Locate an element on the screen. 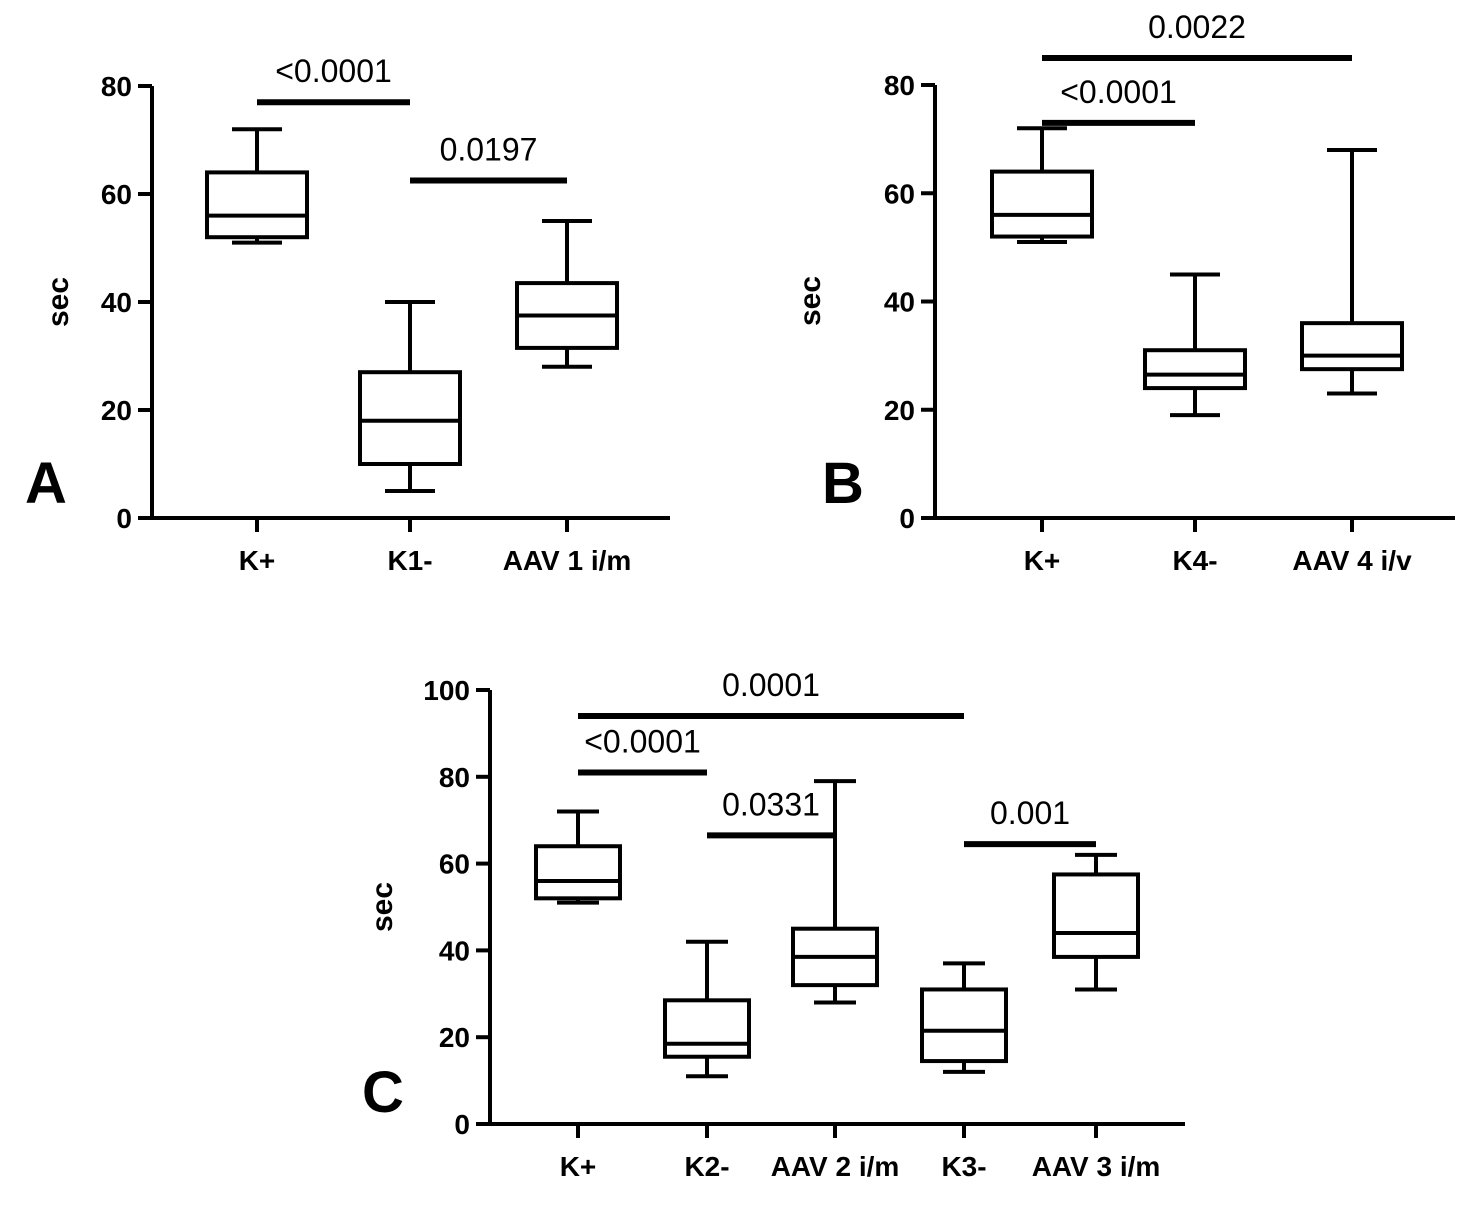 This screenshot has height=1214, width=1482. panel-b-y-tick-label-80: 80 is located at coordinates (899, 85).